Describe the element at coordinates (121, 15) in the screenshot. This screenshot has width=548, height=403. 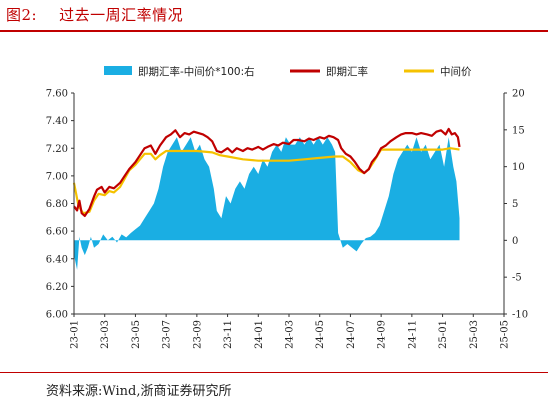
I see `figure-title-text: 过去一周汇率情况` at that location.